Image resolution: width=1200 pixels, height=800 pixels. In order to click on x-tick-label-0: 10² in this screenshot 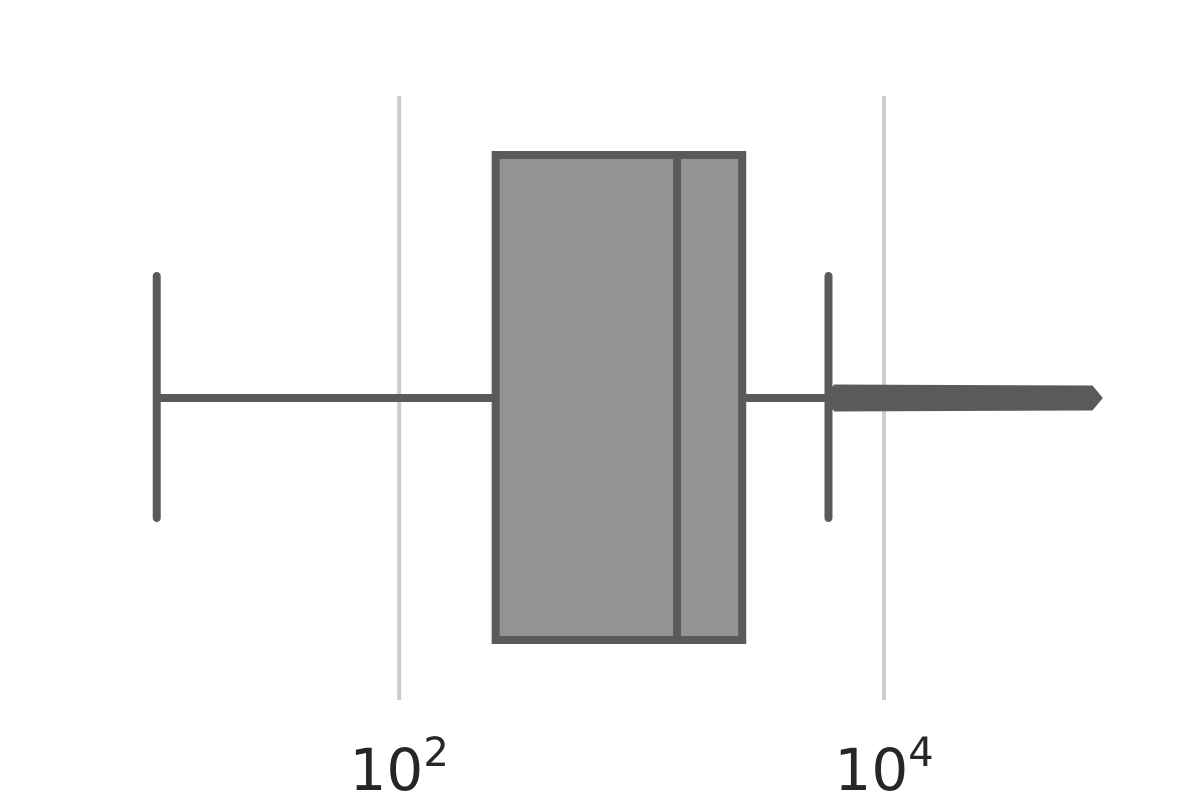, I will do `click(399, 765)`.